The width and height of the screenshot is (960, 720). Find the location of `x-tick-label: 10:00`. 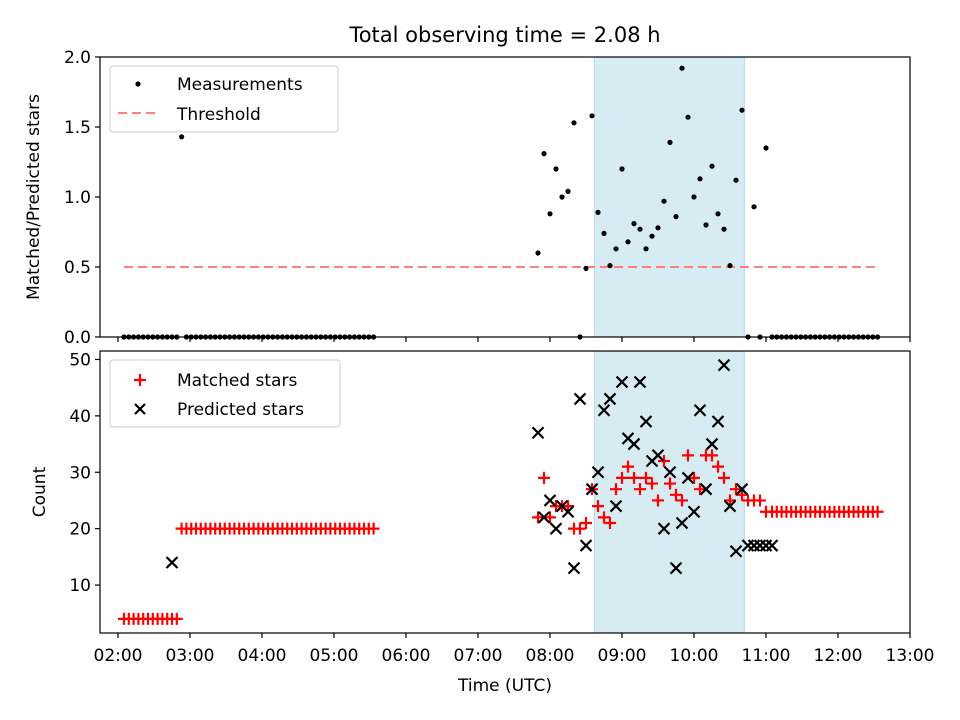

x-tick-label: 10:00 is located at coordinates (694, 656).